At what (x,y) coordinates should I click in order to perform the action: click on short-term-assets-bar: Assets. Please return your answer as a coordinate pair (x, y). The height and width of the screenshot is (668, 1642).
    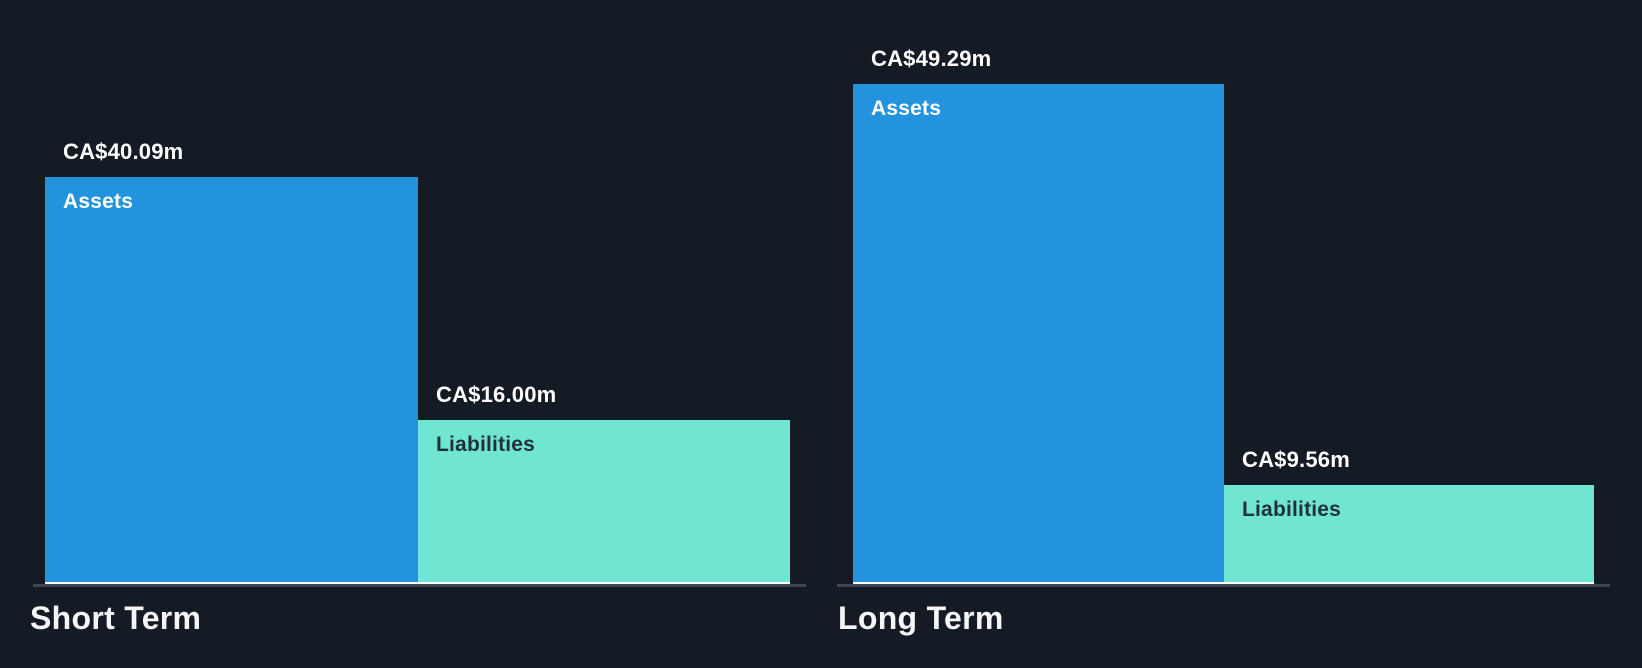
    Looking at the image, I should click on (231, 380).